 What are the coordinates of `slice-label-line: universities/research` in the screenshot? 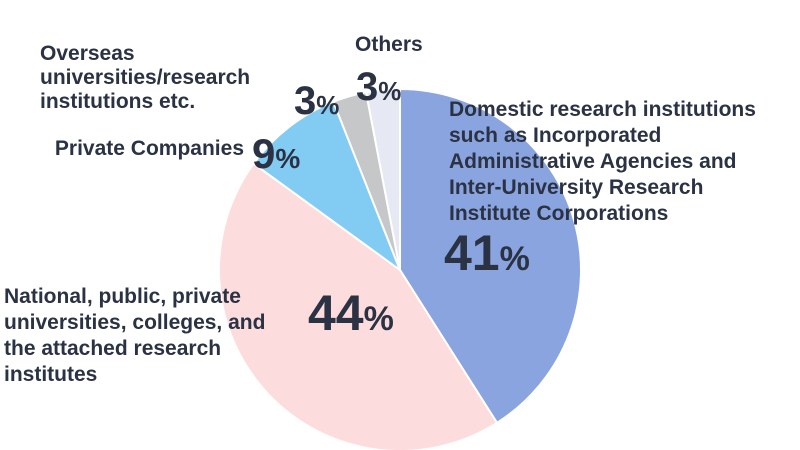 It's located at (145, 77).